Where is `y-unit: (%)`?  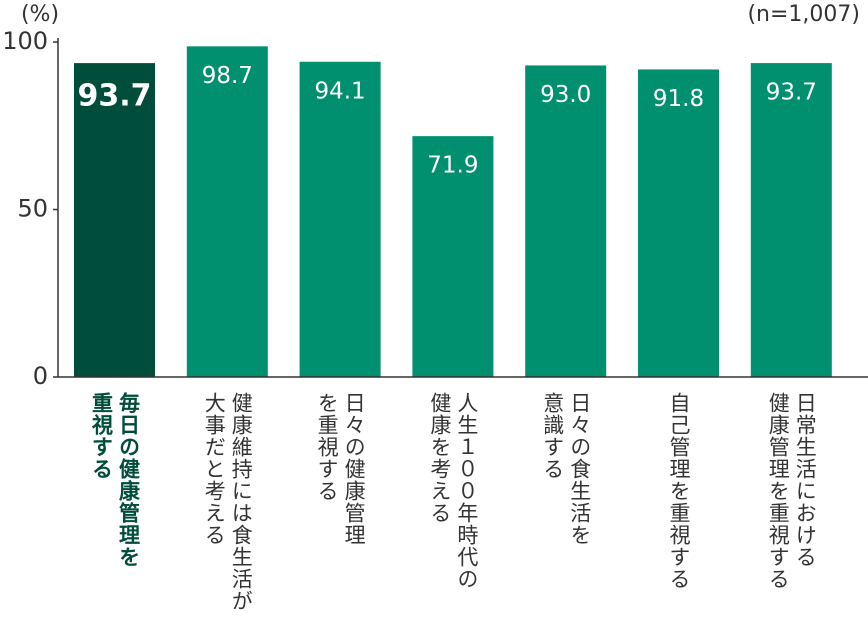 y-unit: (%) is located at coordinates (40, 14).